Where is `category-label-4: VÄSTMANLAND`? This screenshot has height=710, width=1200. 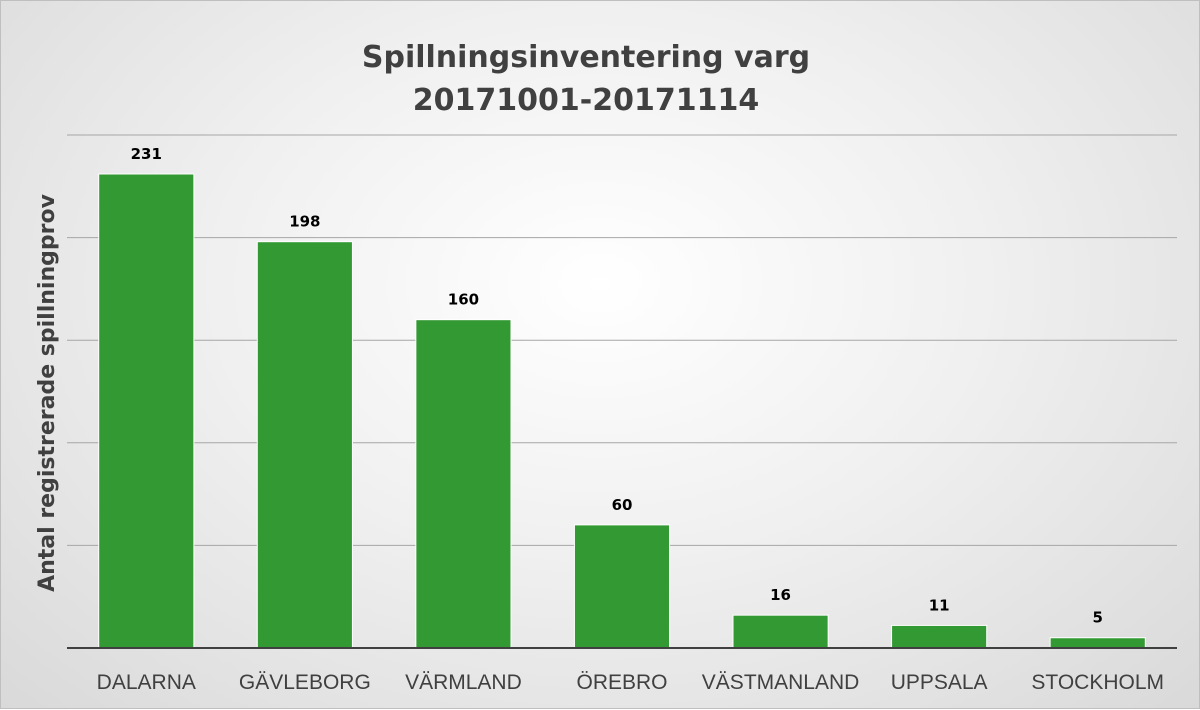
category-label-4: VÄSTMANLAND is located at coordinates (781, 682).